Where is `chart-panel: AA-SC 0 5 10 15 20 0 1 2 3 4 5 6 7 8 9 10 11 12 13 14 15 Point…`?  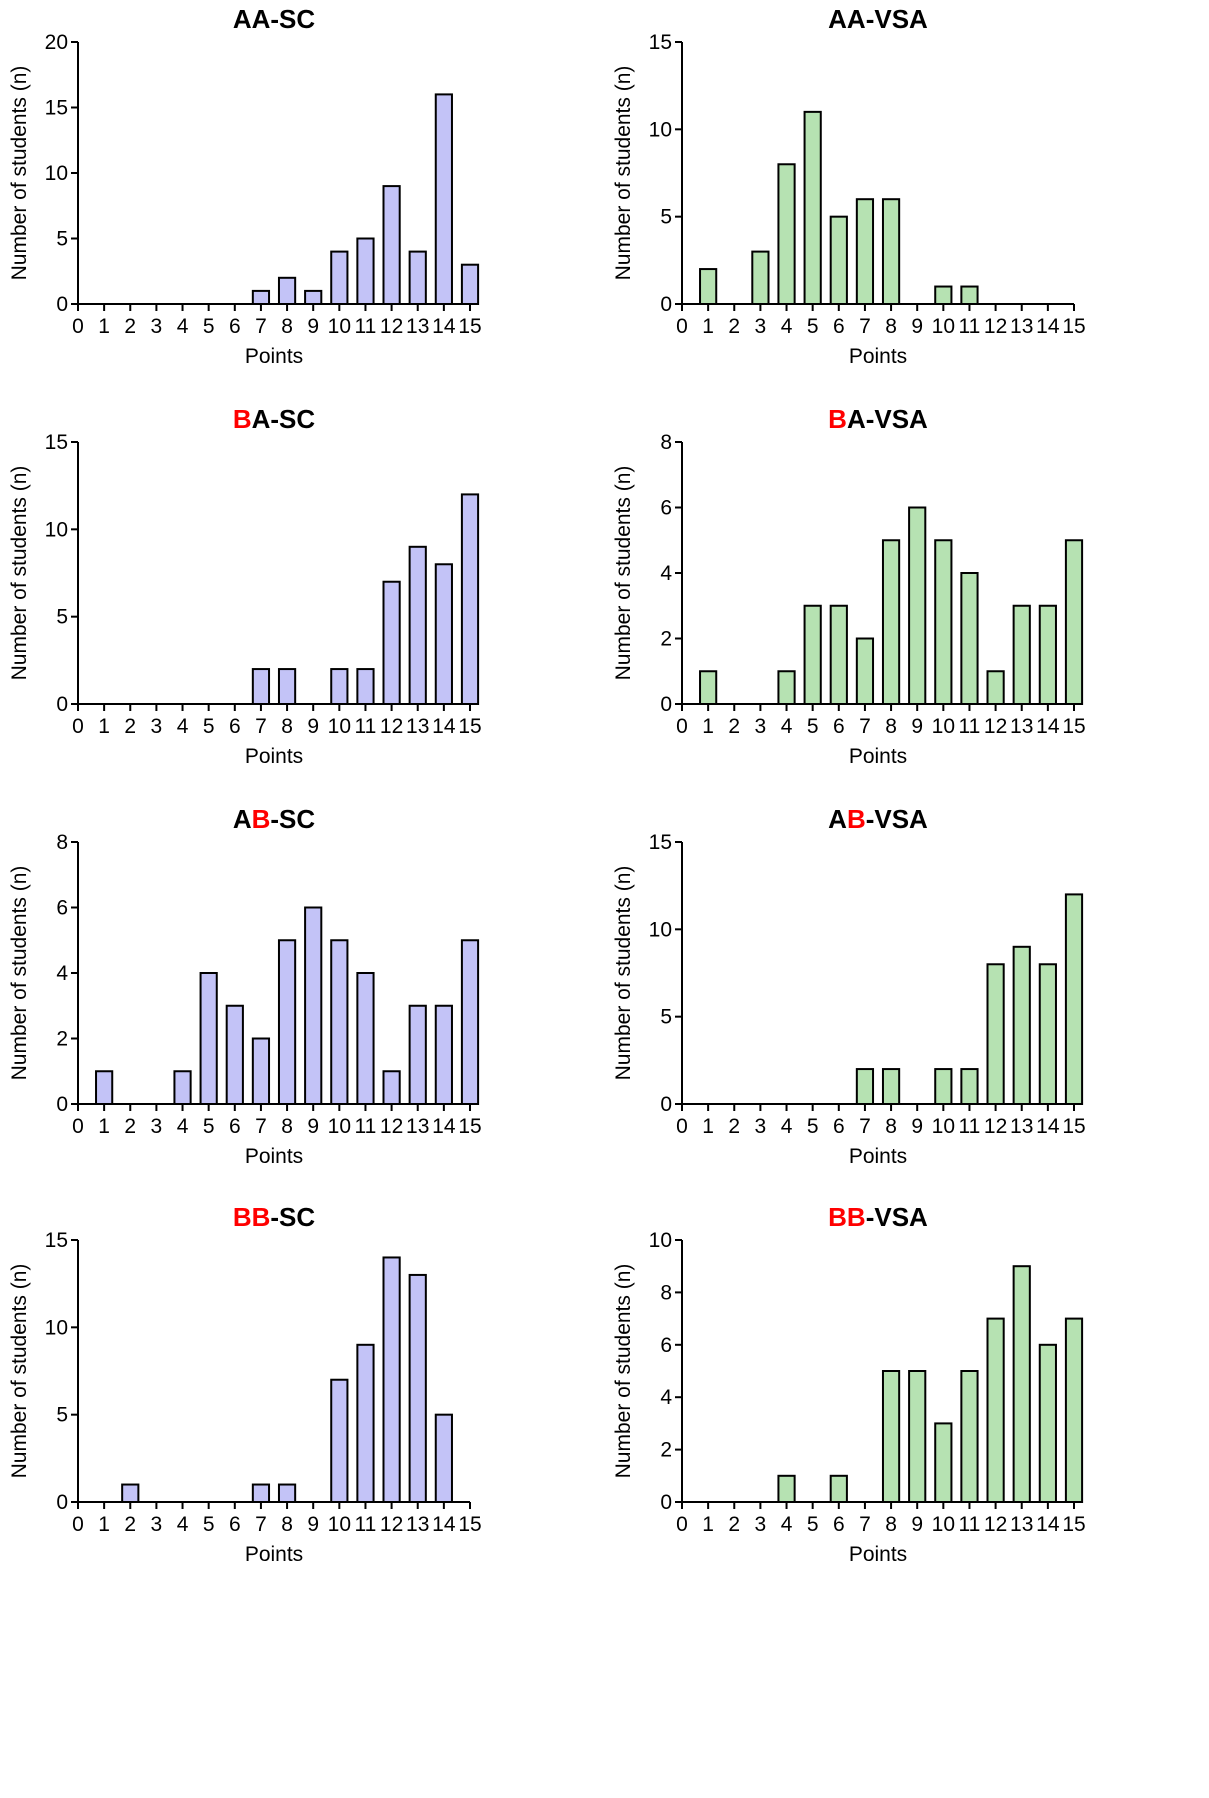 chart-panel: AA-SC 0 5 10 15 20 0 1 2 3 4 5 6 7 8 9 10 11 12 13 14 15 Point… is located at coordinates (302, 220).